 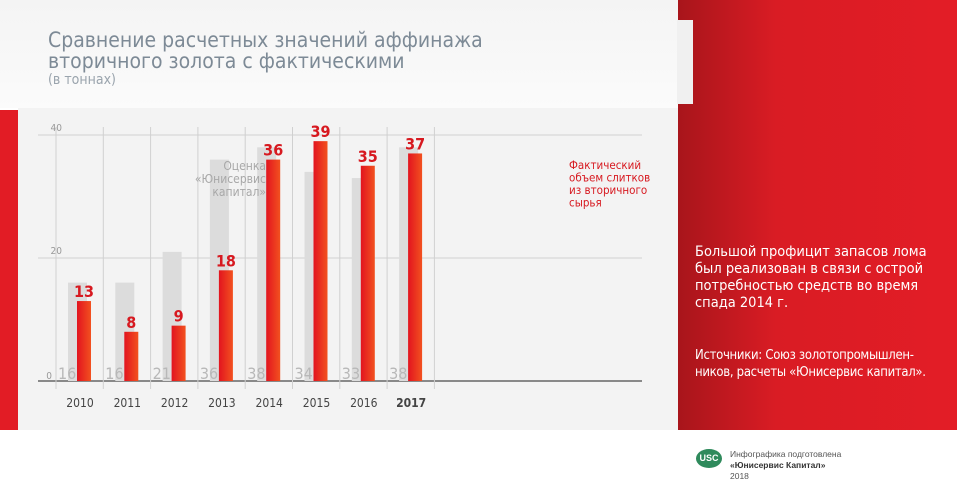 I want to click on x-tick-label: 2011, so click(x=127, y=403).